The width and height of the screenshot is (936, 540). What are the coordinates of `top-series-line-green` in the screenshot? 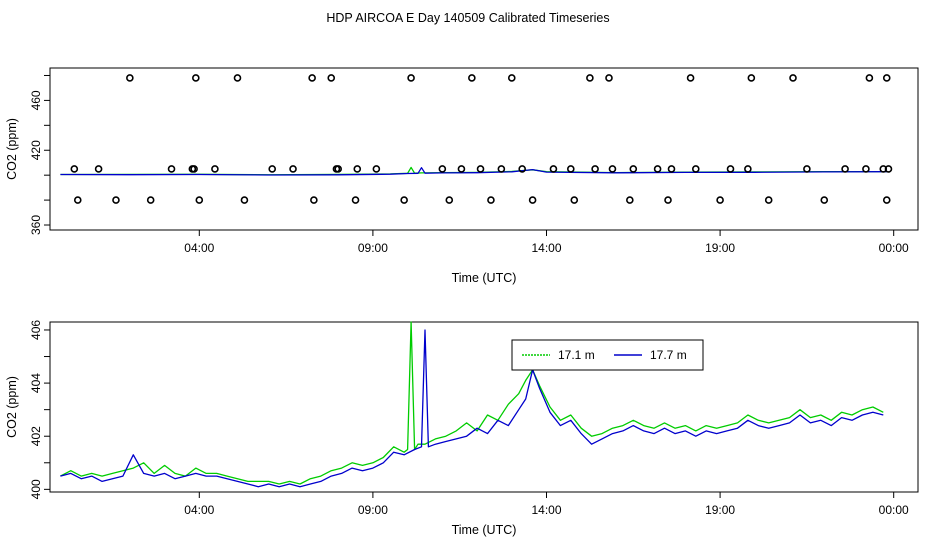 It's located at (473, 171).